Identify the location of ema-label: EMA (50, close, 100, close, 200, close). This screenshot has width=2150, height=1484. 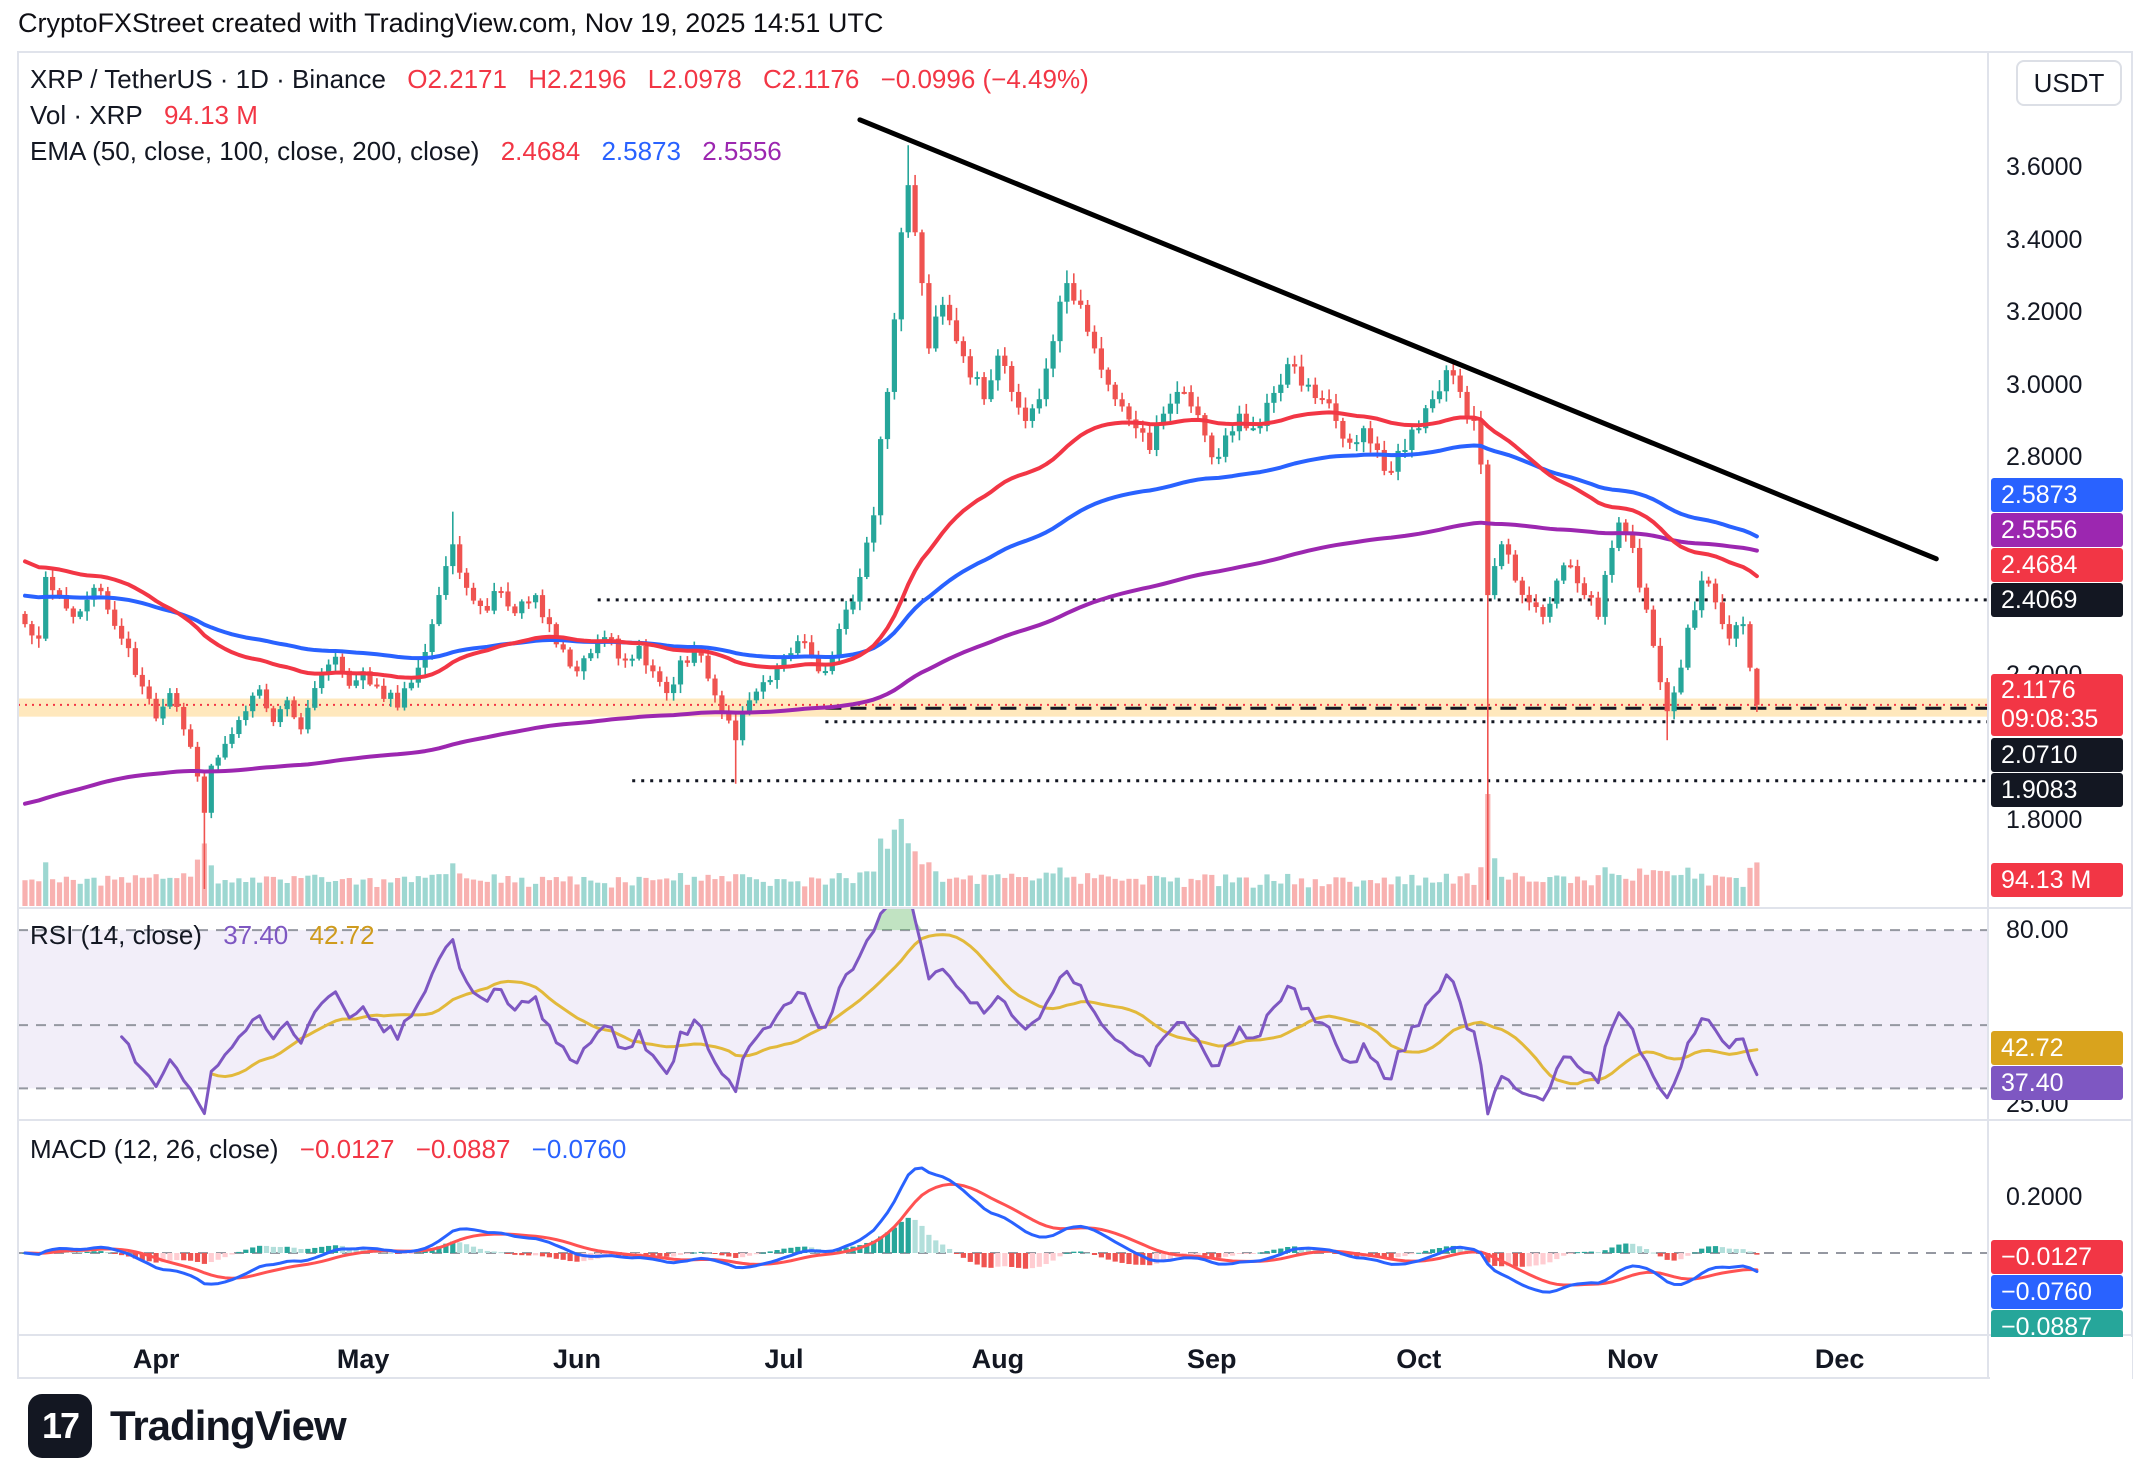
(255, 151).